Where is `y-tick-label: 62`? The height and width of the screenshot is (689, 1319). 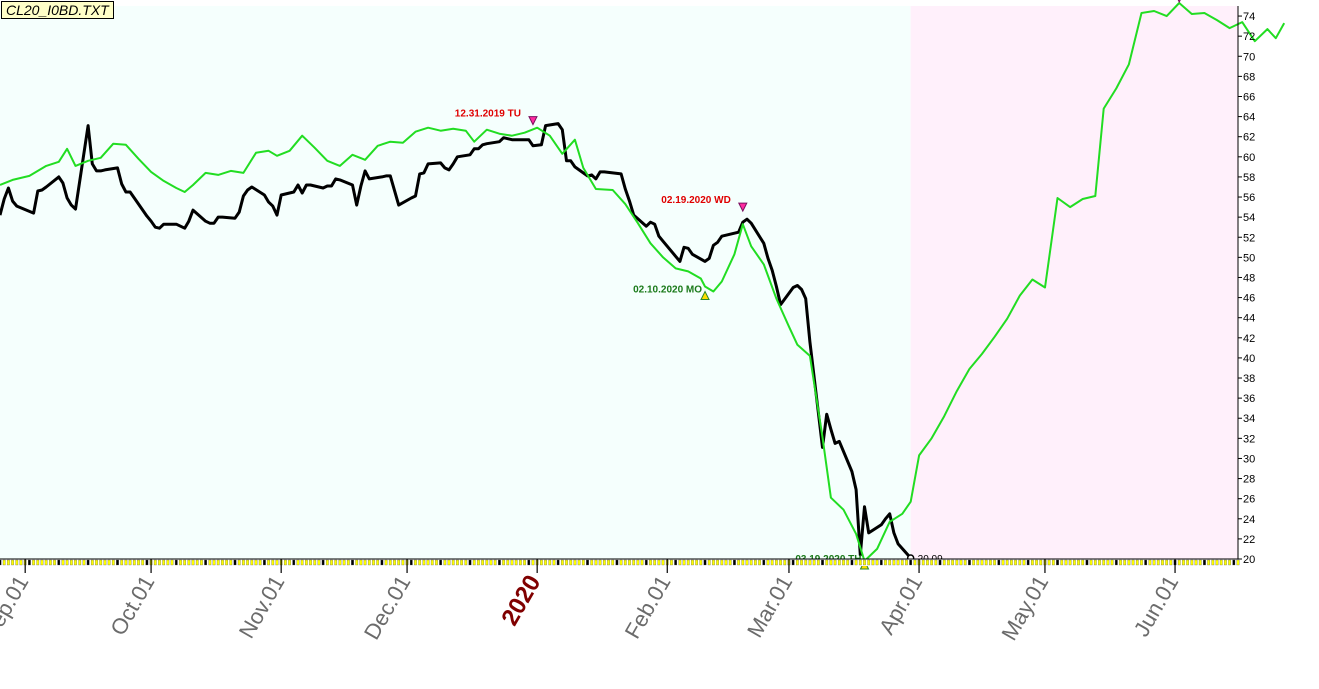 y-tick-label: 62 is located at coordinates (1249, 138).